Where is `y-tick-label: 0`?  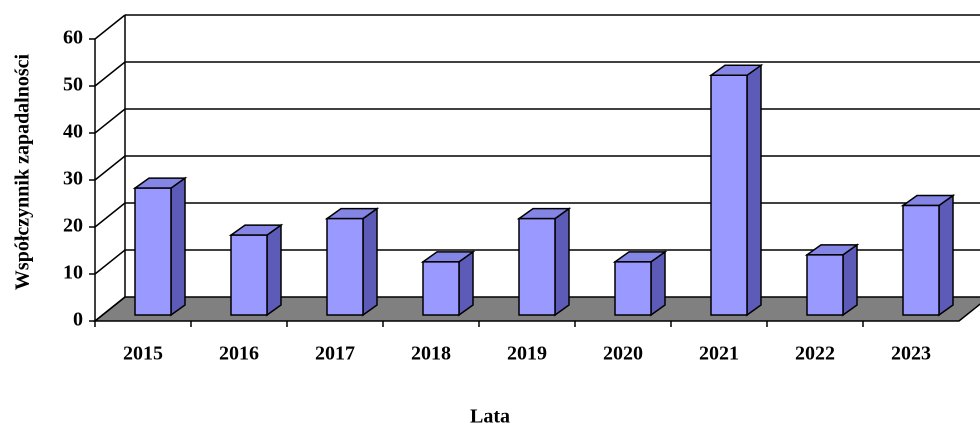 y-tick-label: 0 is located at coordinates (78, 320).